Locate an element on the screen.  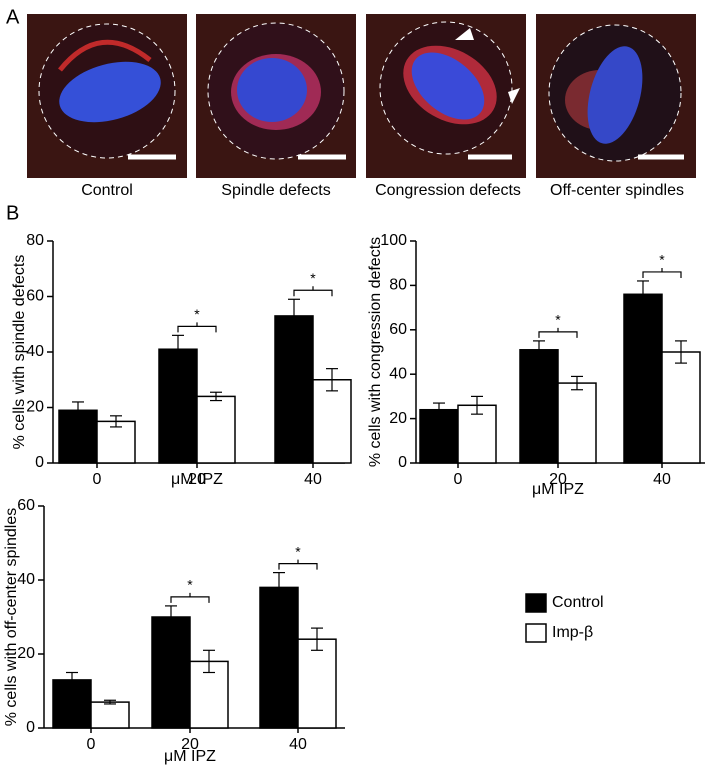
y-axis-label: % cells with spindle defects is located at coordinates (19, 352).